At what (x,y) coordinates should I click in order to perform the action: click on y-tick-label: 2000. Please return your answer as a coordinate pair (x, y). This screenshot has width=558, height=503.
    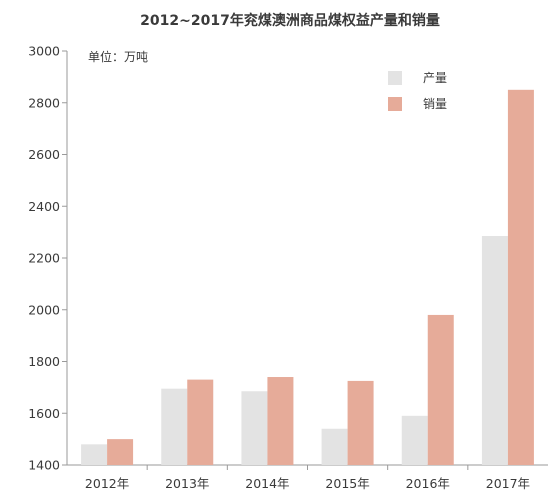
    Looking at the image, I should click on (44, 309).